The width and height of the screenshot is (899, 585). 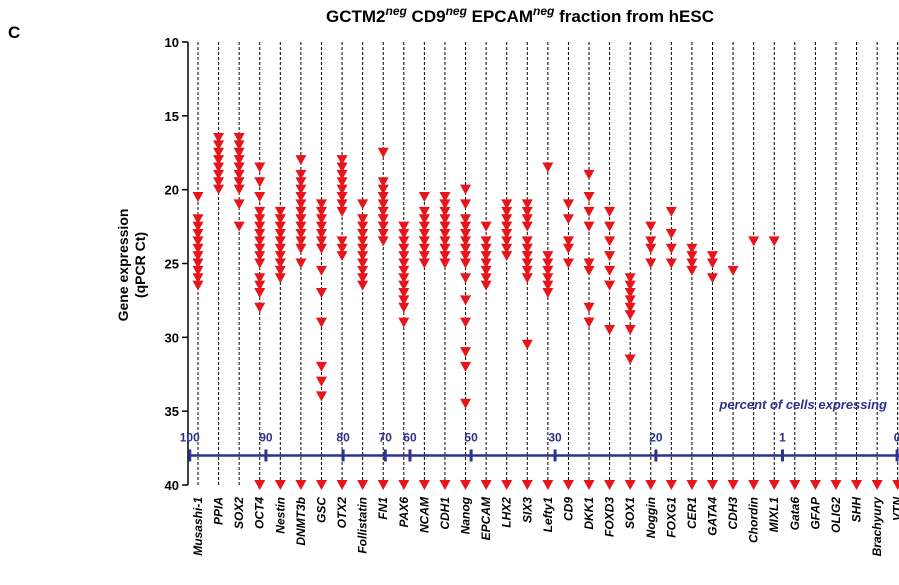 I want to click on title-part: fraction from hESC, so click(x=634, y=16).